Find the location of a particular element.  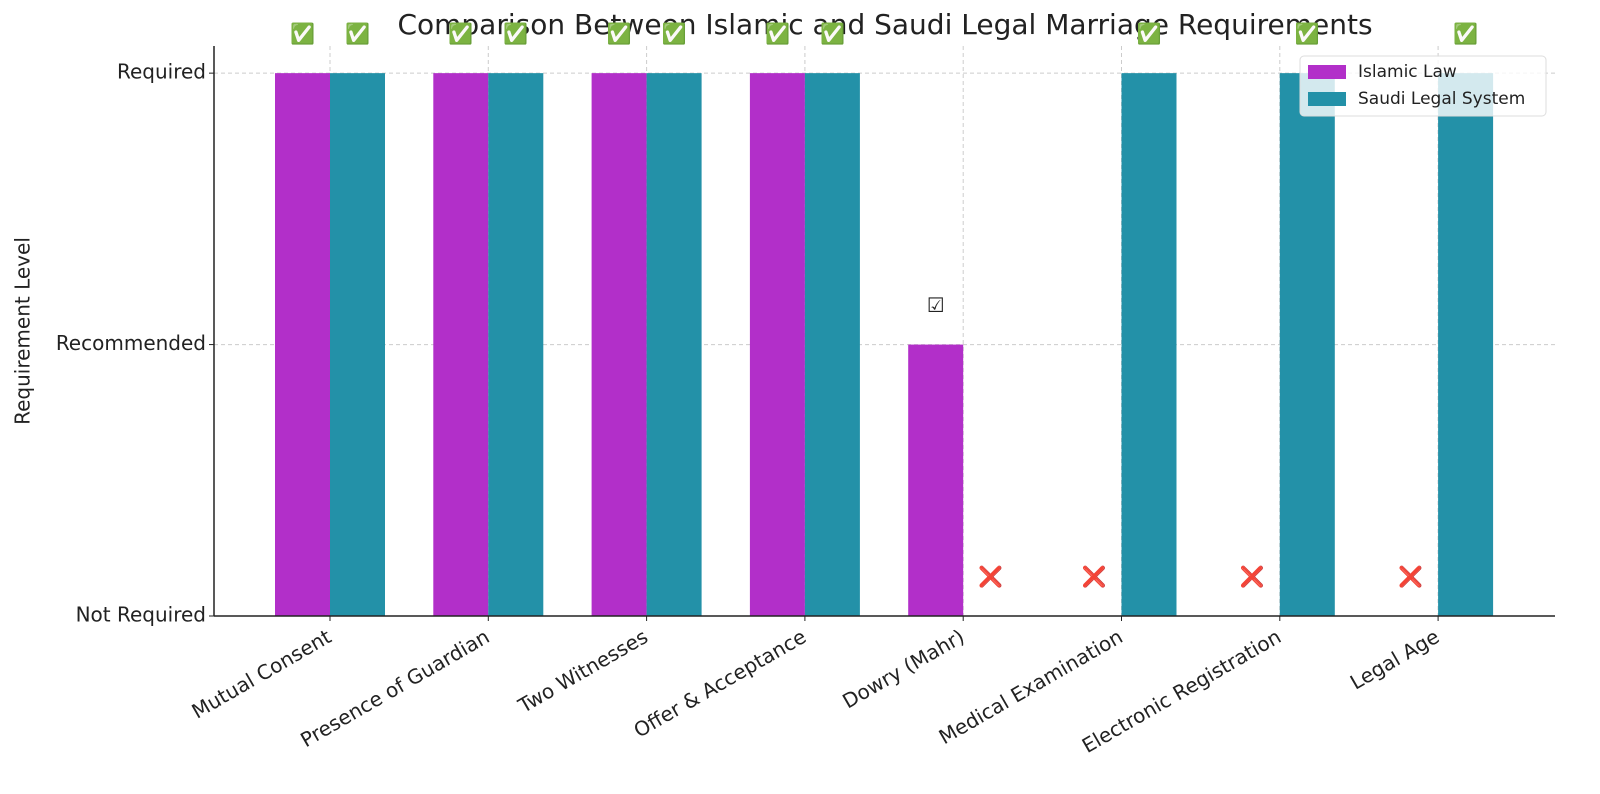

y-axis-label: Requirement Level is located at coordinates (23, 331).